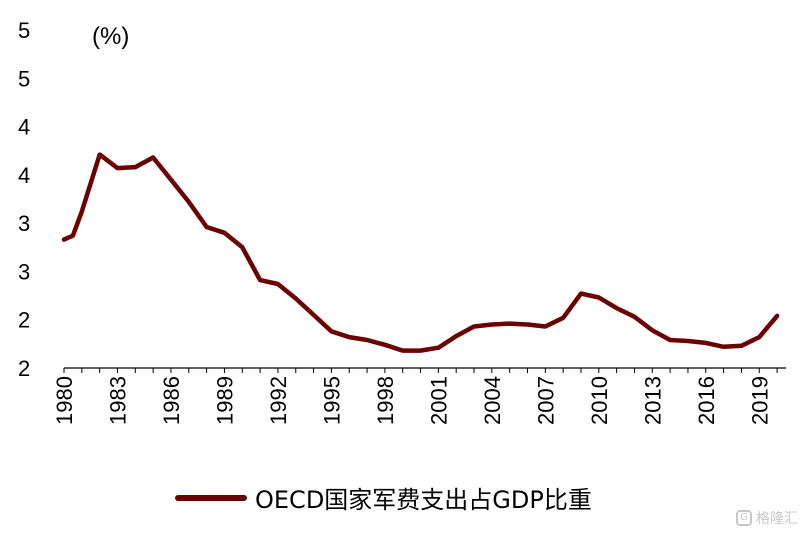 This screenshot has height=534, width=806. I want to click on x-tick-label: 2007, so click(545, 400).